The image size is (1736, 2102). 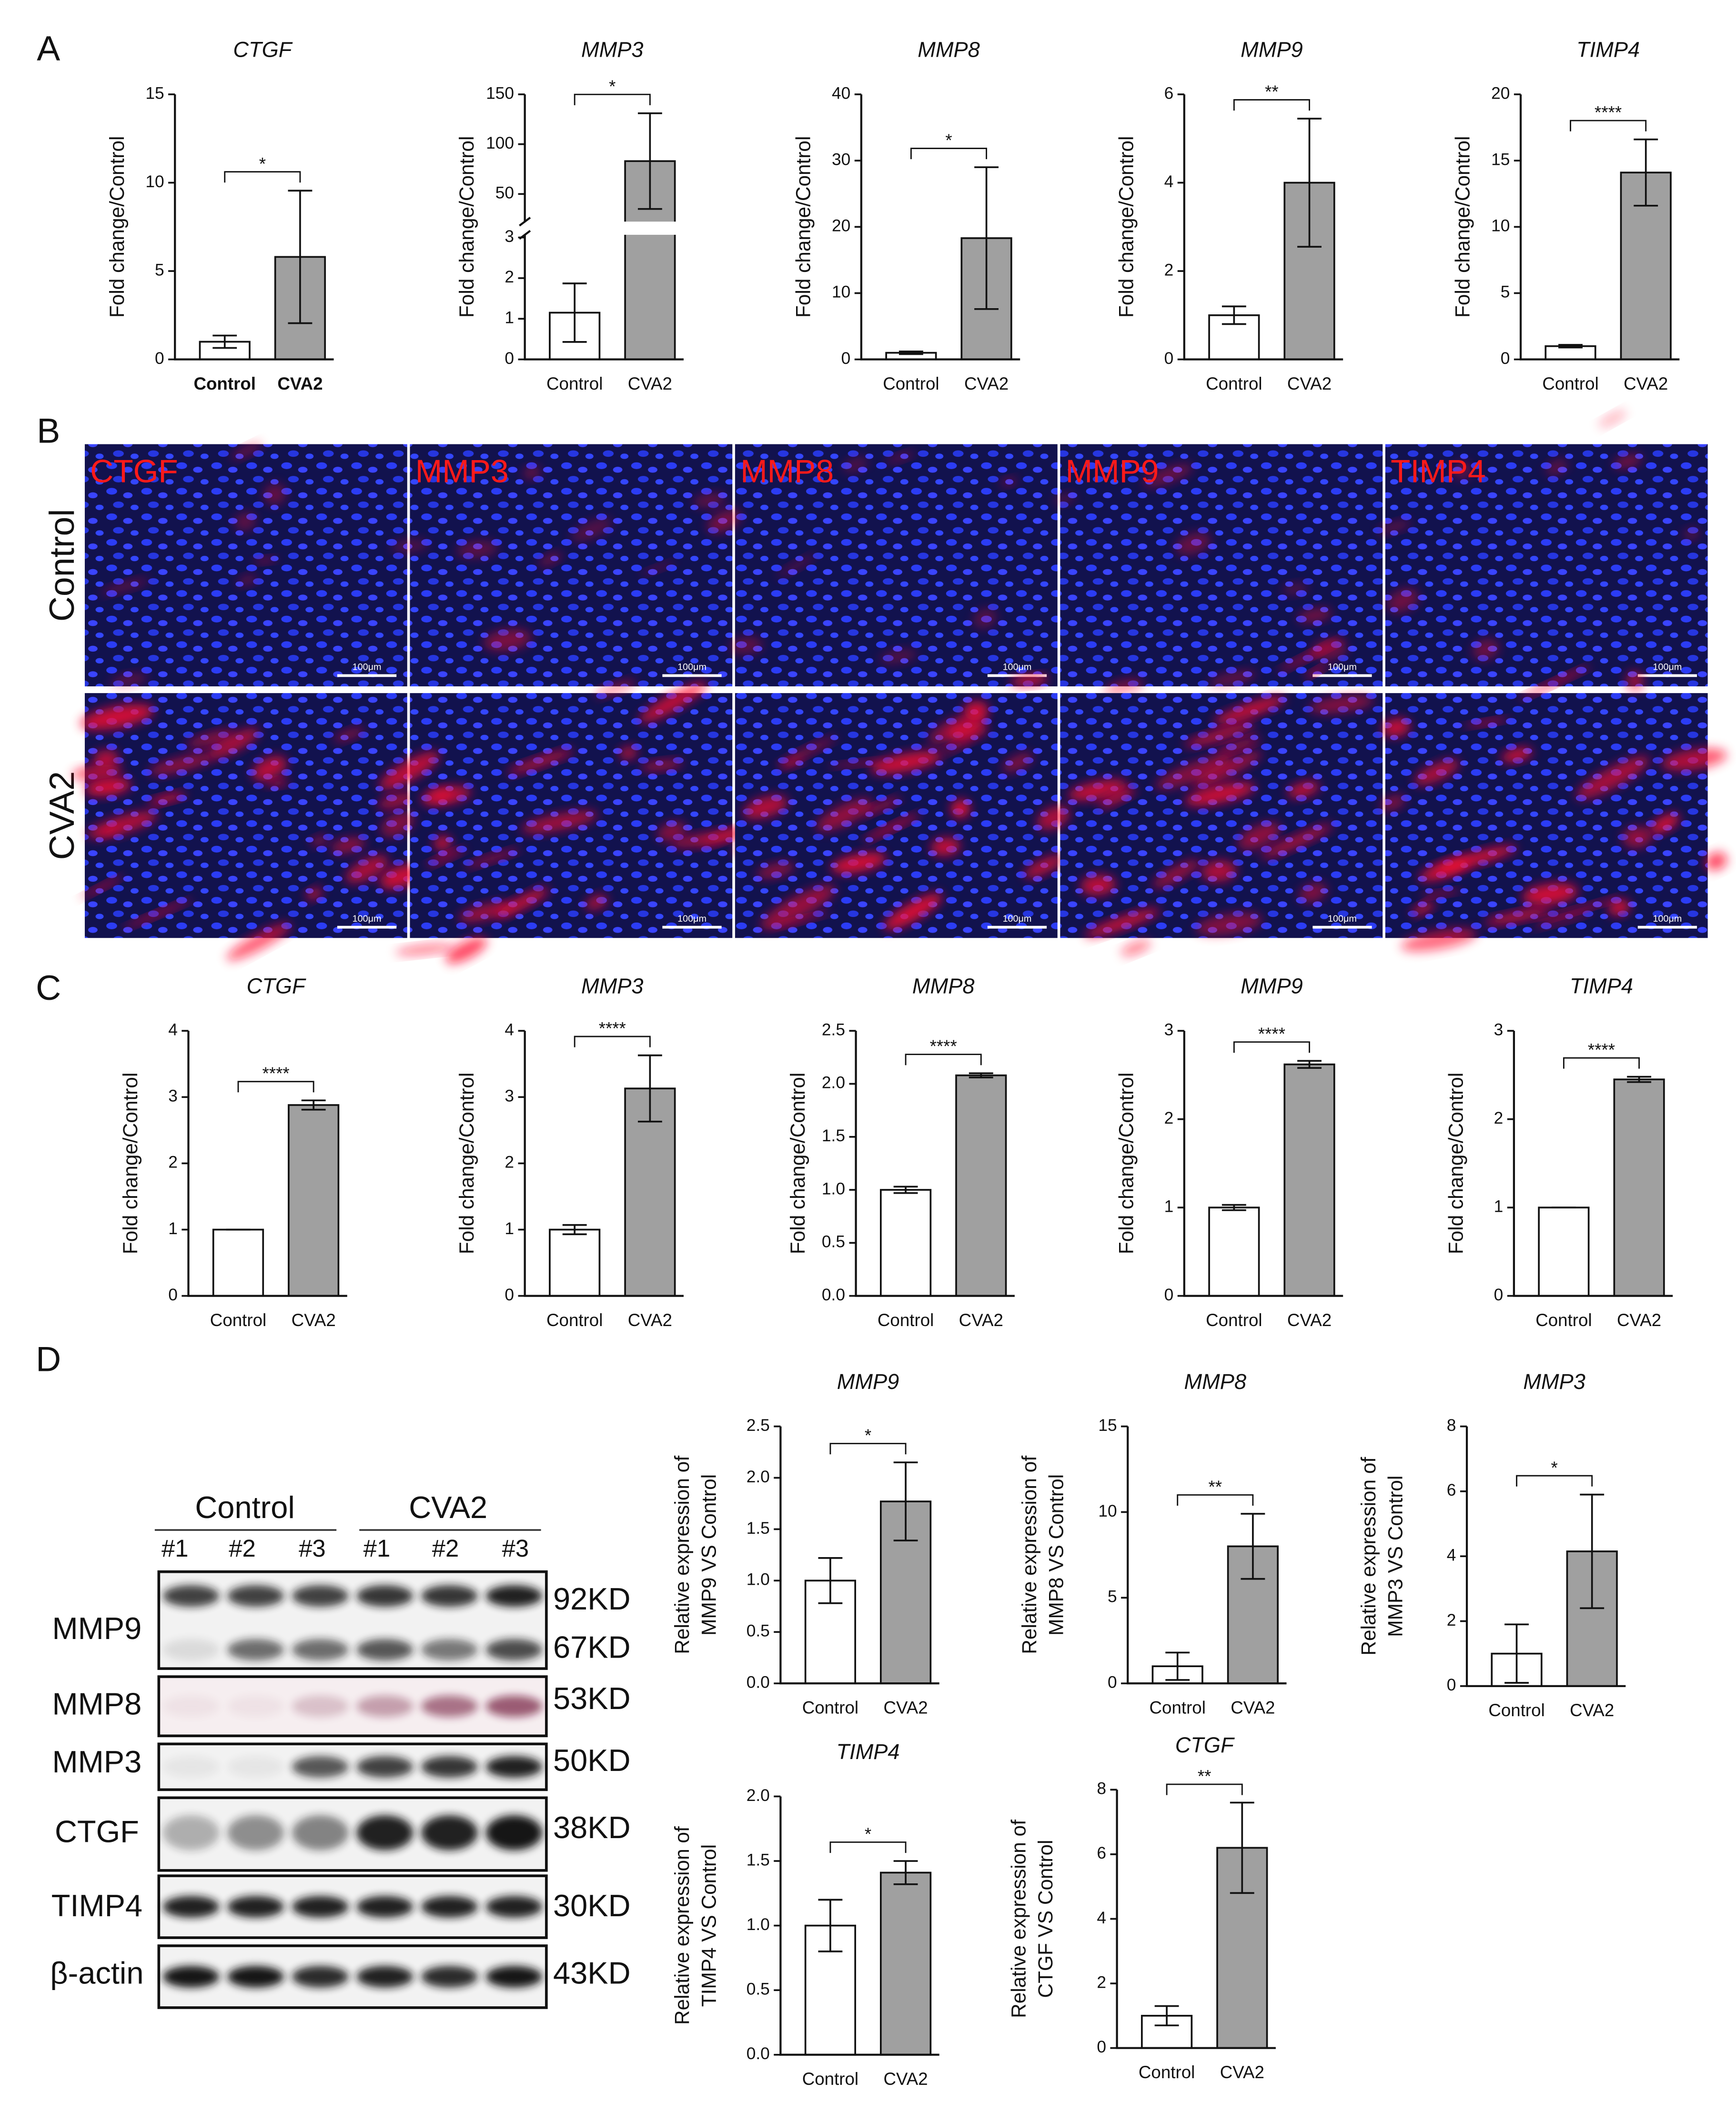 I want to click on axis-break, so click(x=604, y=228).